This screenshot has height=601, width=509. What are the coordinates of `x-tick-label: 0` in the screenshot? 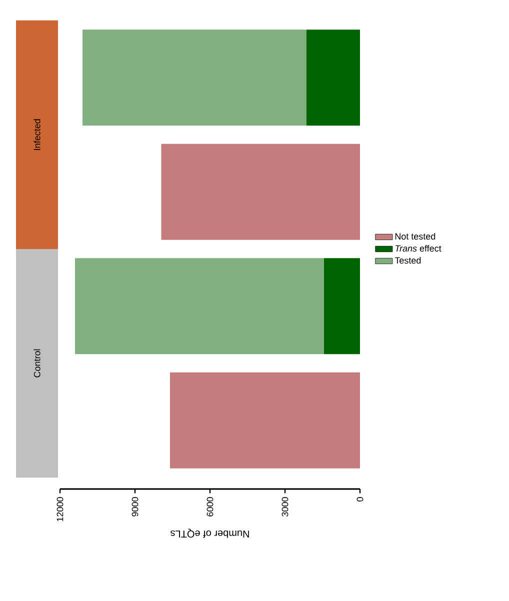 It's located at (360, 499).